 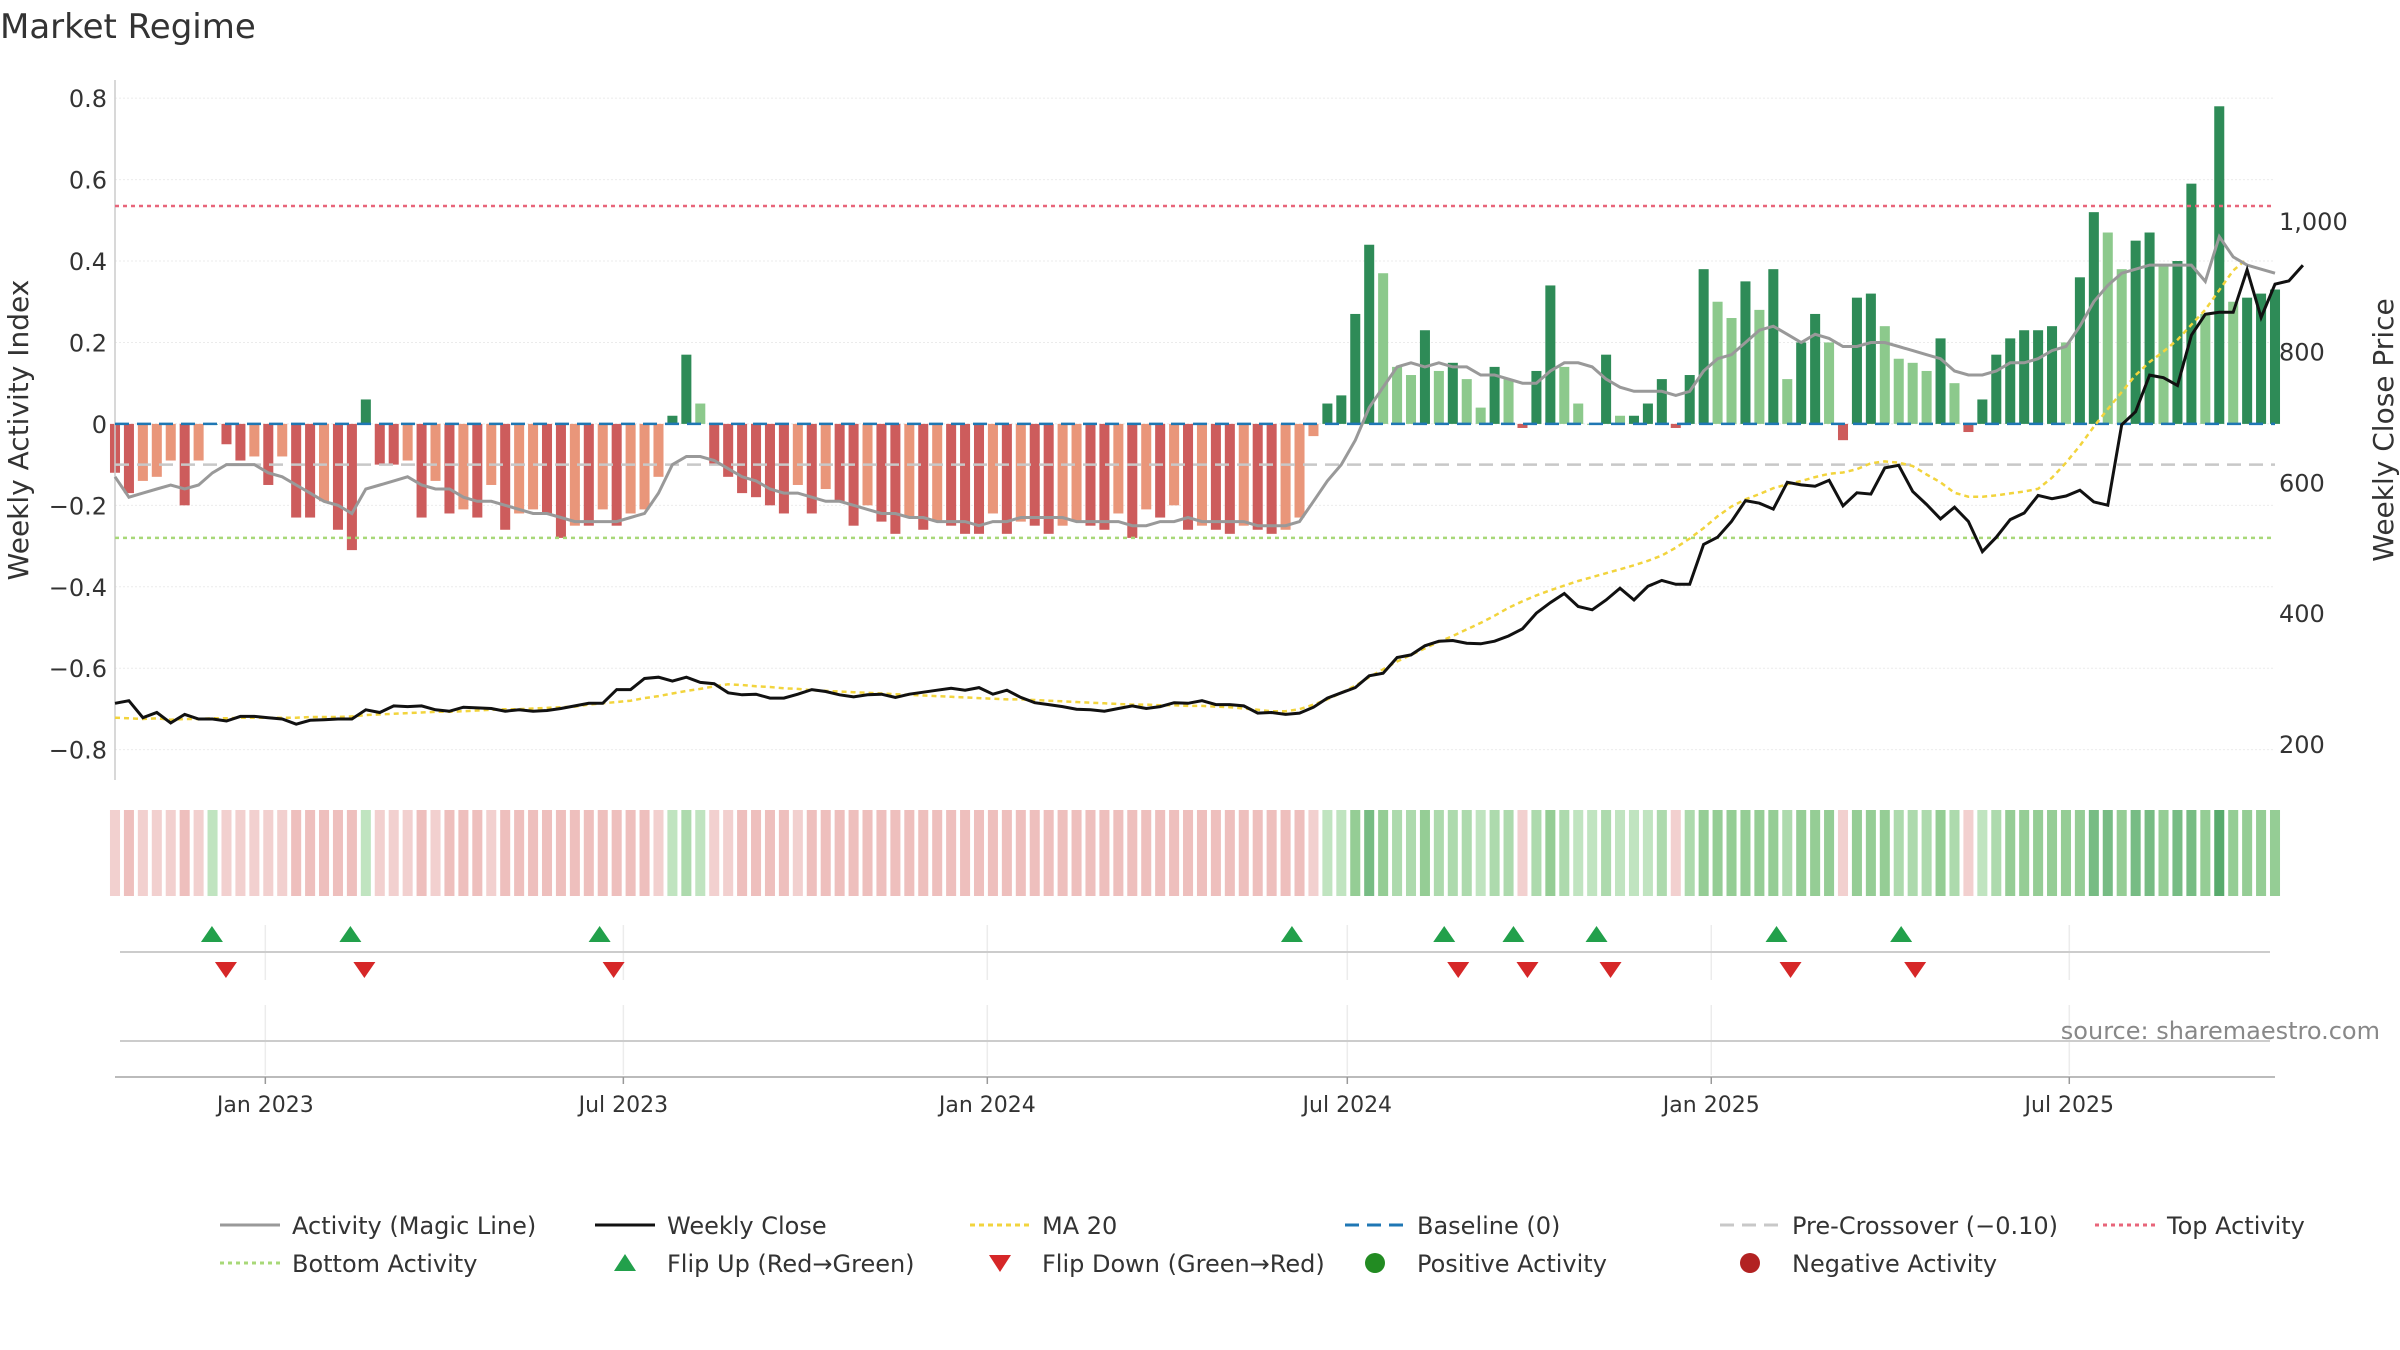 What do you see at coordinates (78, 506) in the screenshot?
I see `y-tick-label: −0.2` at bounding box center [78, 506].